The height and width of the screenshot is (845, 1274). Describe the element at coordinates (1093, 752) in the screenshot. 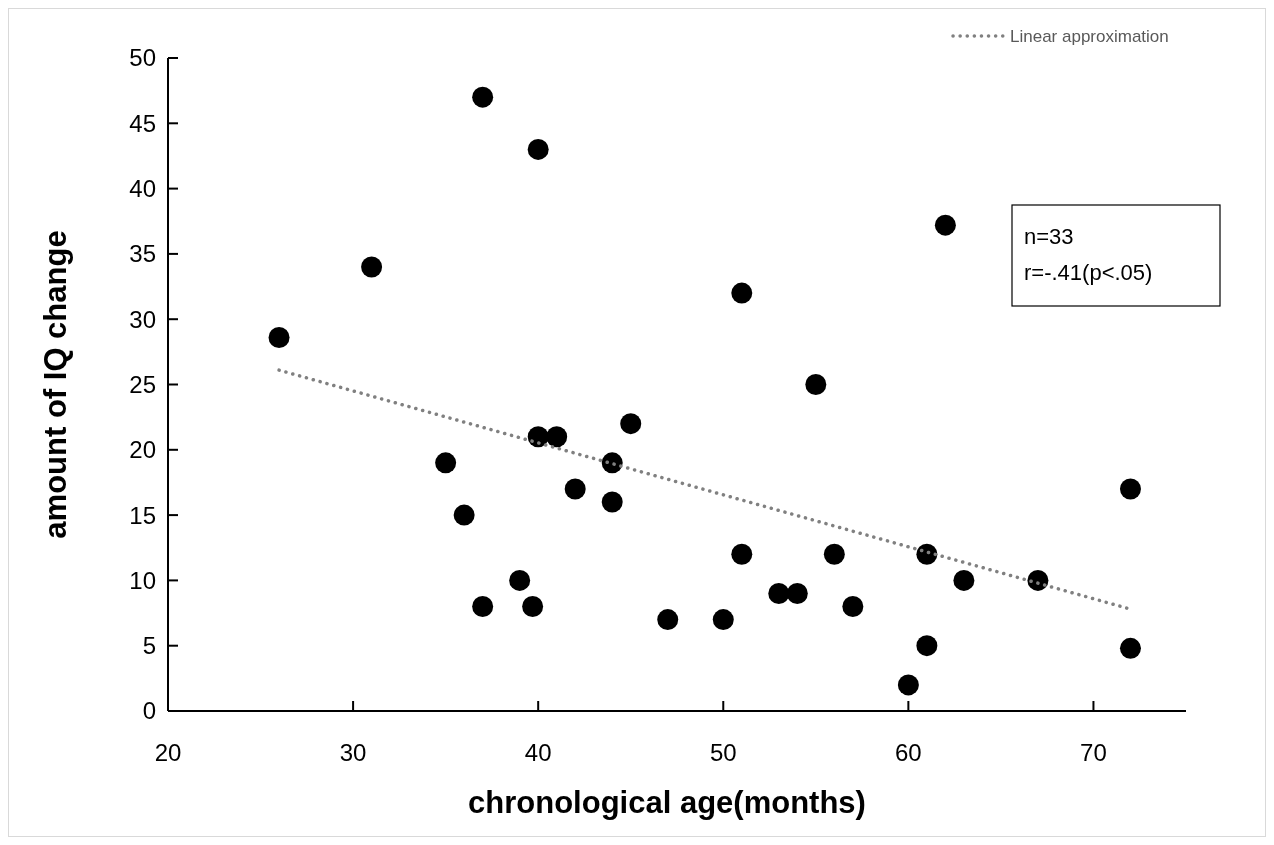

I see `x-tick-label: 70` at that location.